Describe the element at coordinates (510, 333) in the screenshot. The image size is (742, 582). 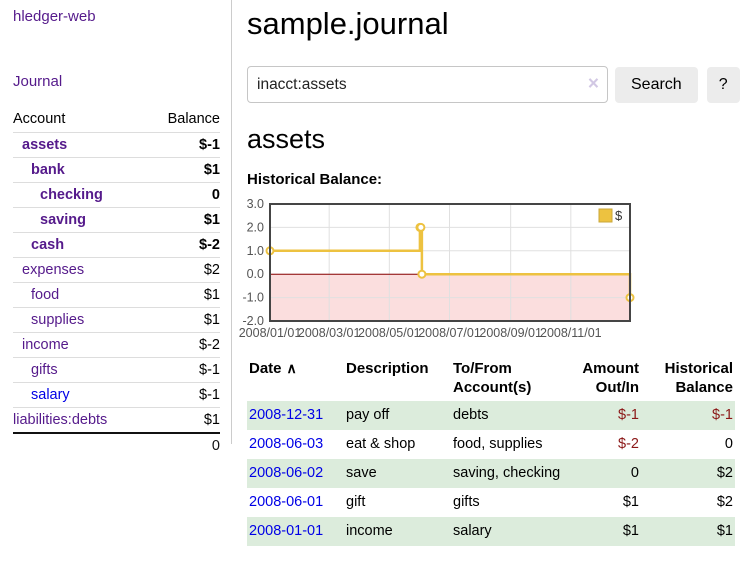
I see `svg-text: 2008/09/01` at that location.